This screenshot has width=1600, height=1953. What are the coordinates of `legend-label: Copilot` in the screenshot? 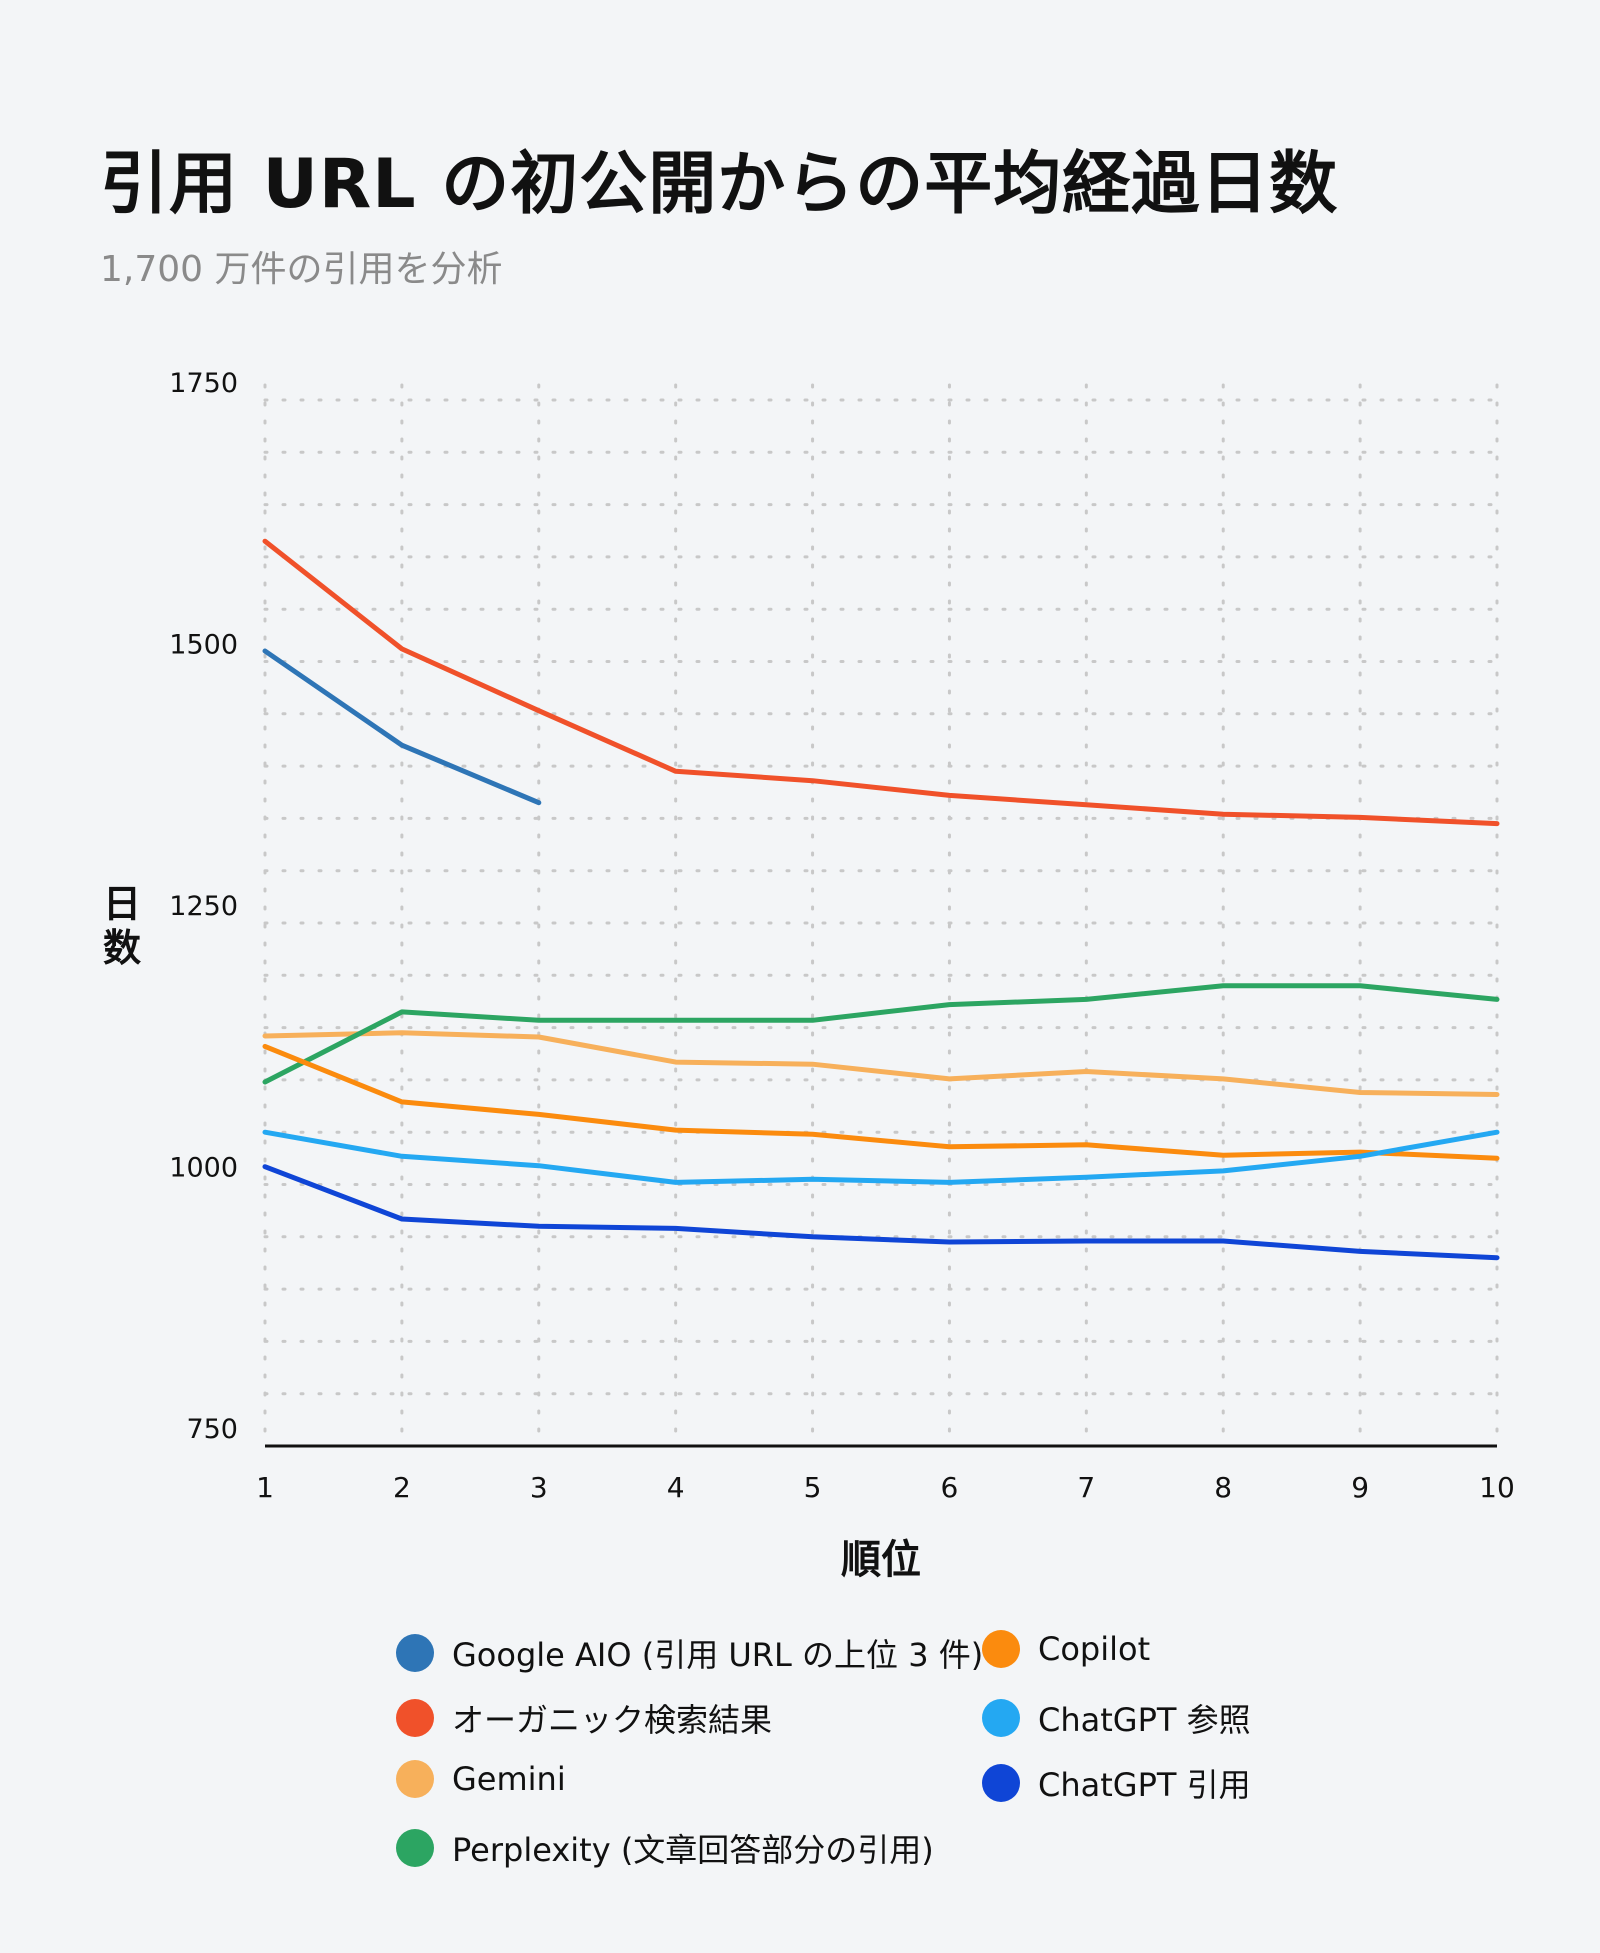 It's located at (1094, 1649).